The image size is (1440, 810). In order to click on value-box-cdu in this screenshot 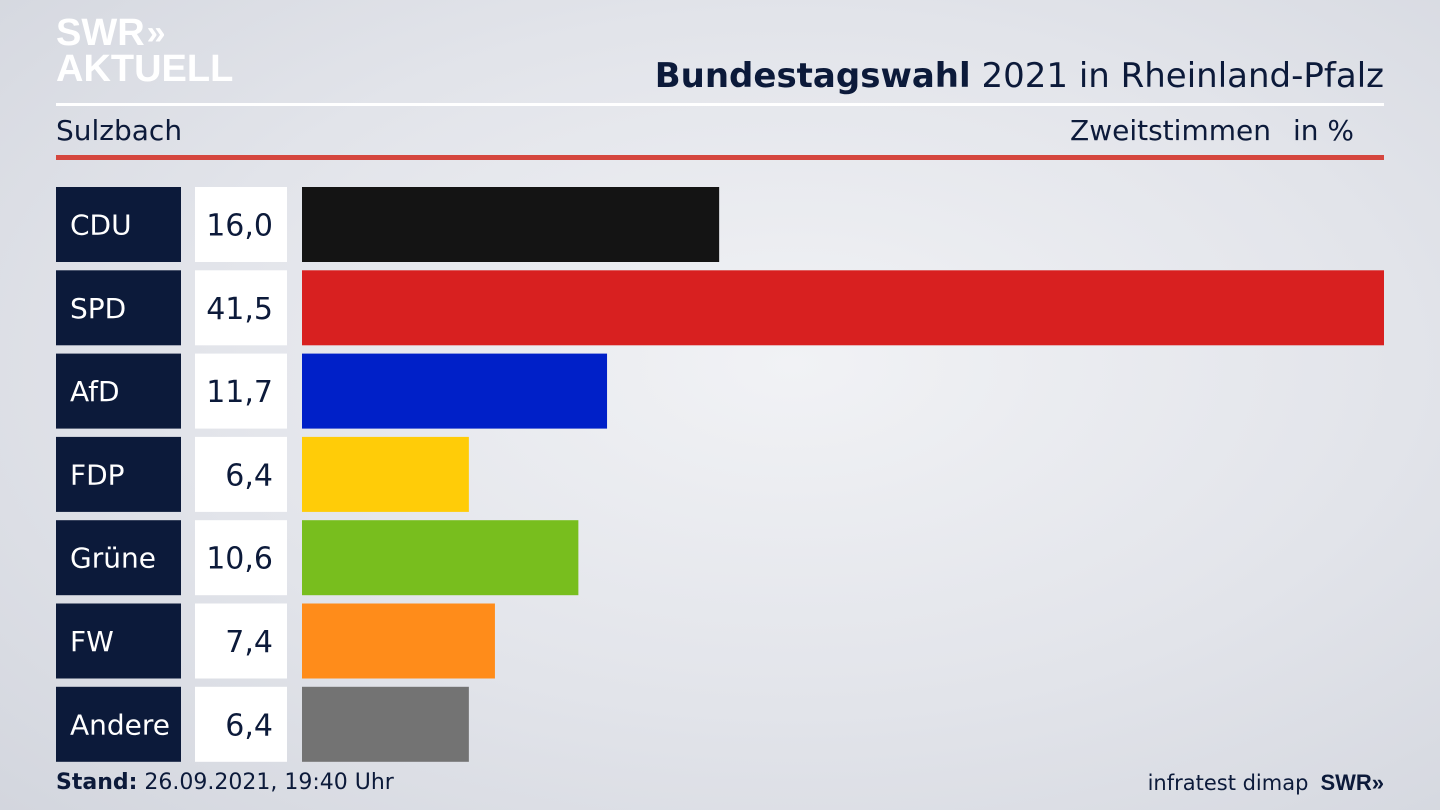, I will do `click(241, 224)`.